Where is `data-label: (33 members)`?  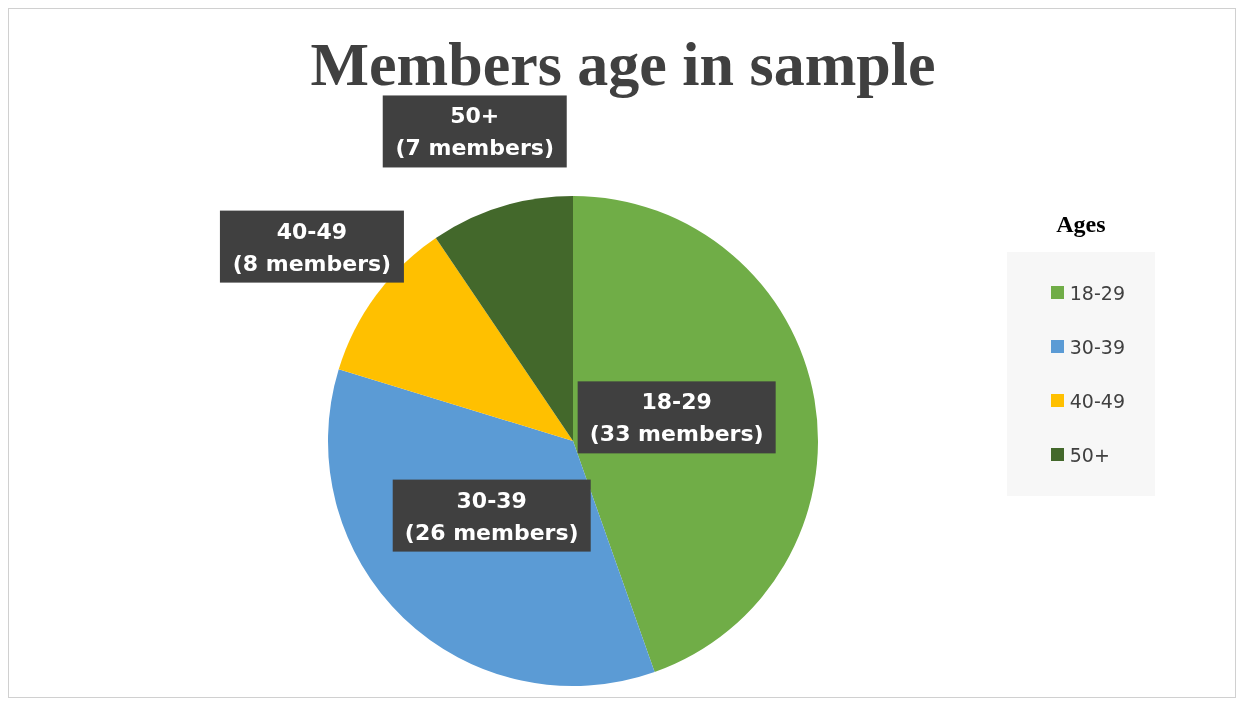 data-label: (33 members) is located at coordinates (676, 434).